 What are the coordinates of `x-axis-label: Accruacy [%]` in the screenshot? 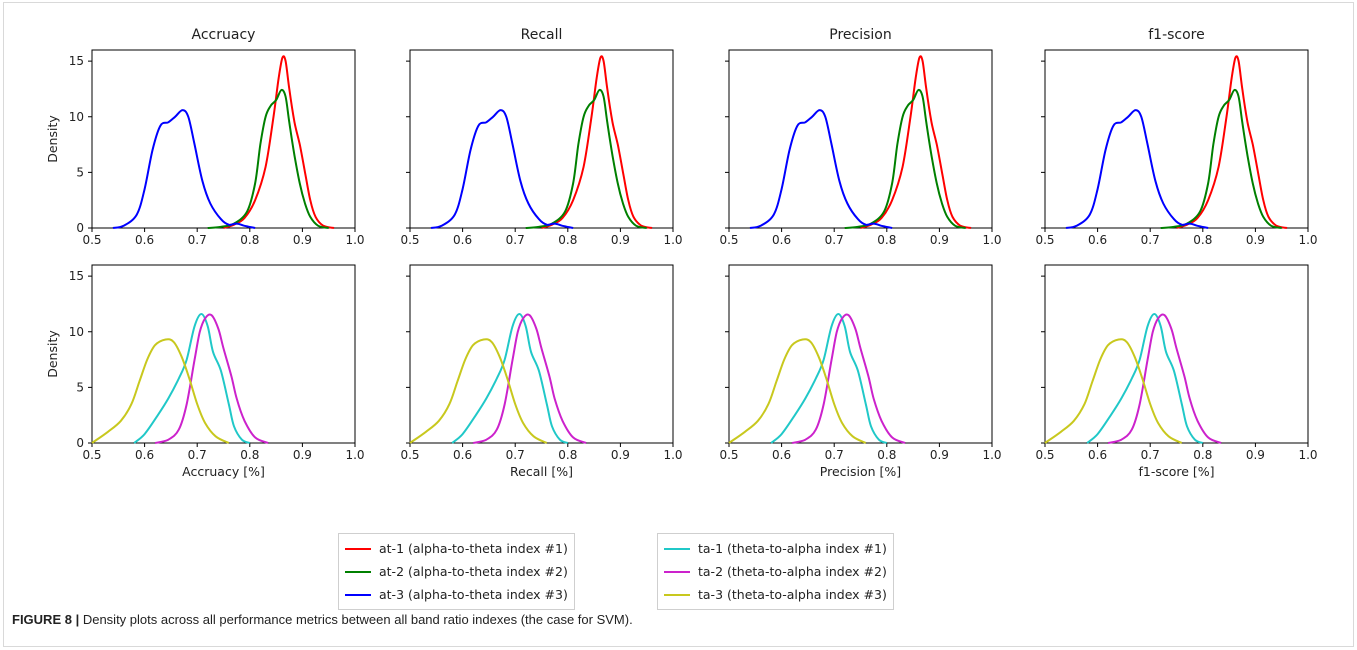 It's located at (223, 471).